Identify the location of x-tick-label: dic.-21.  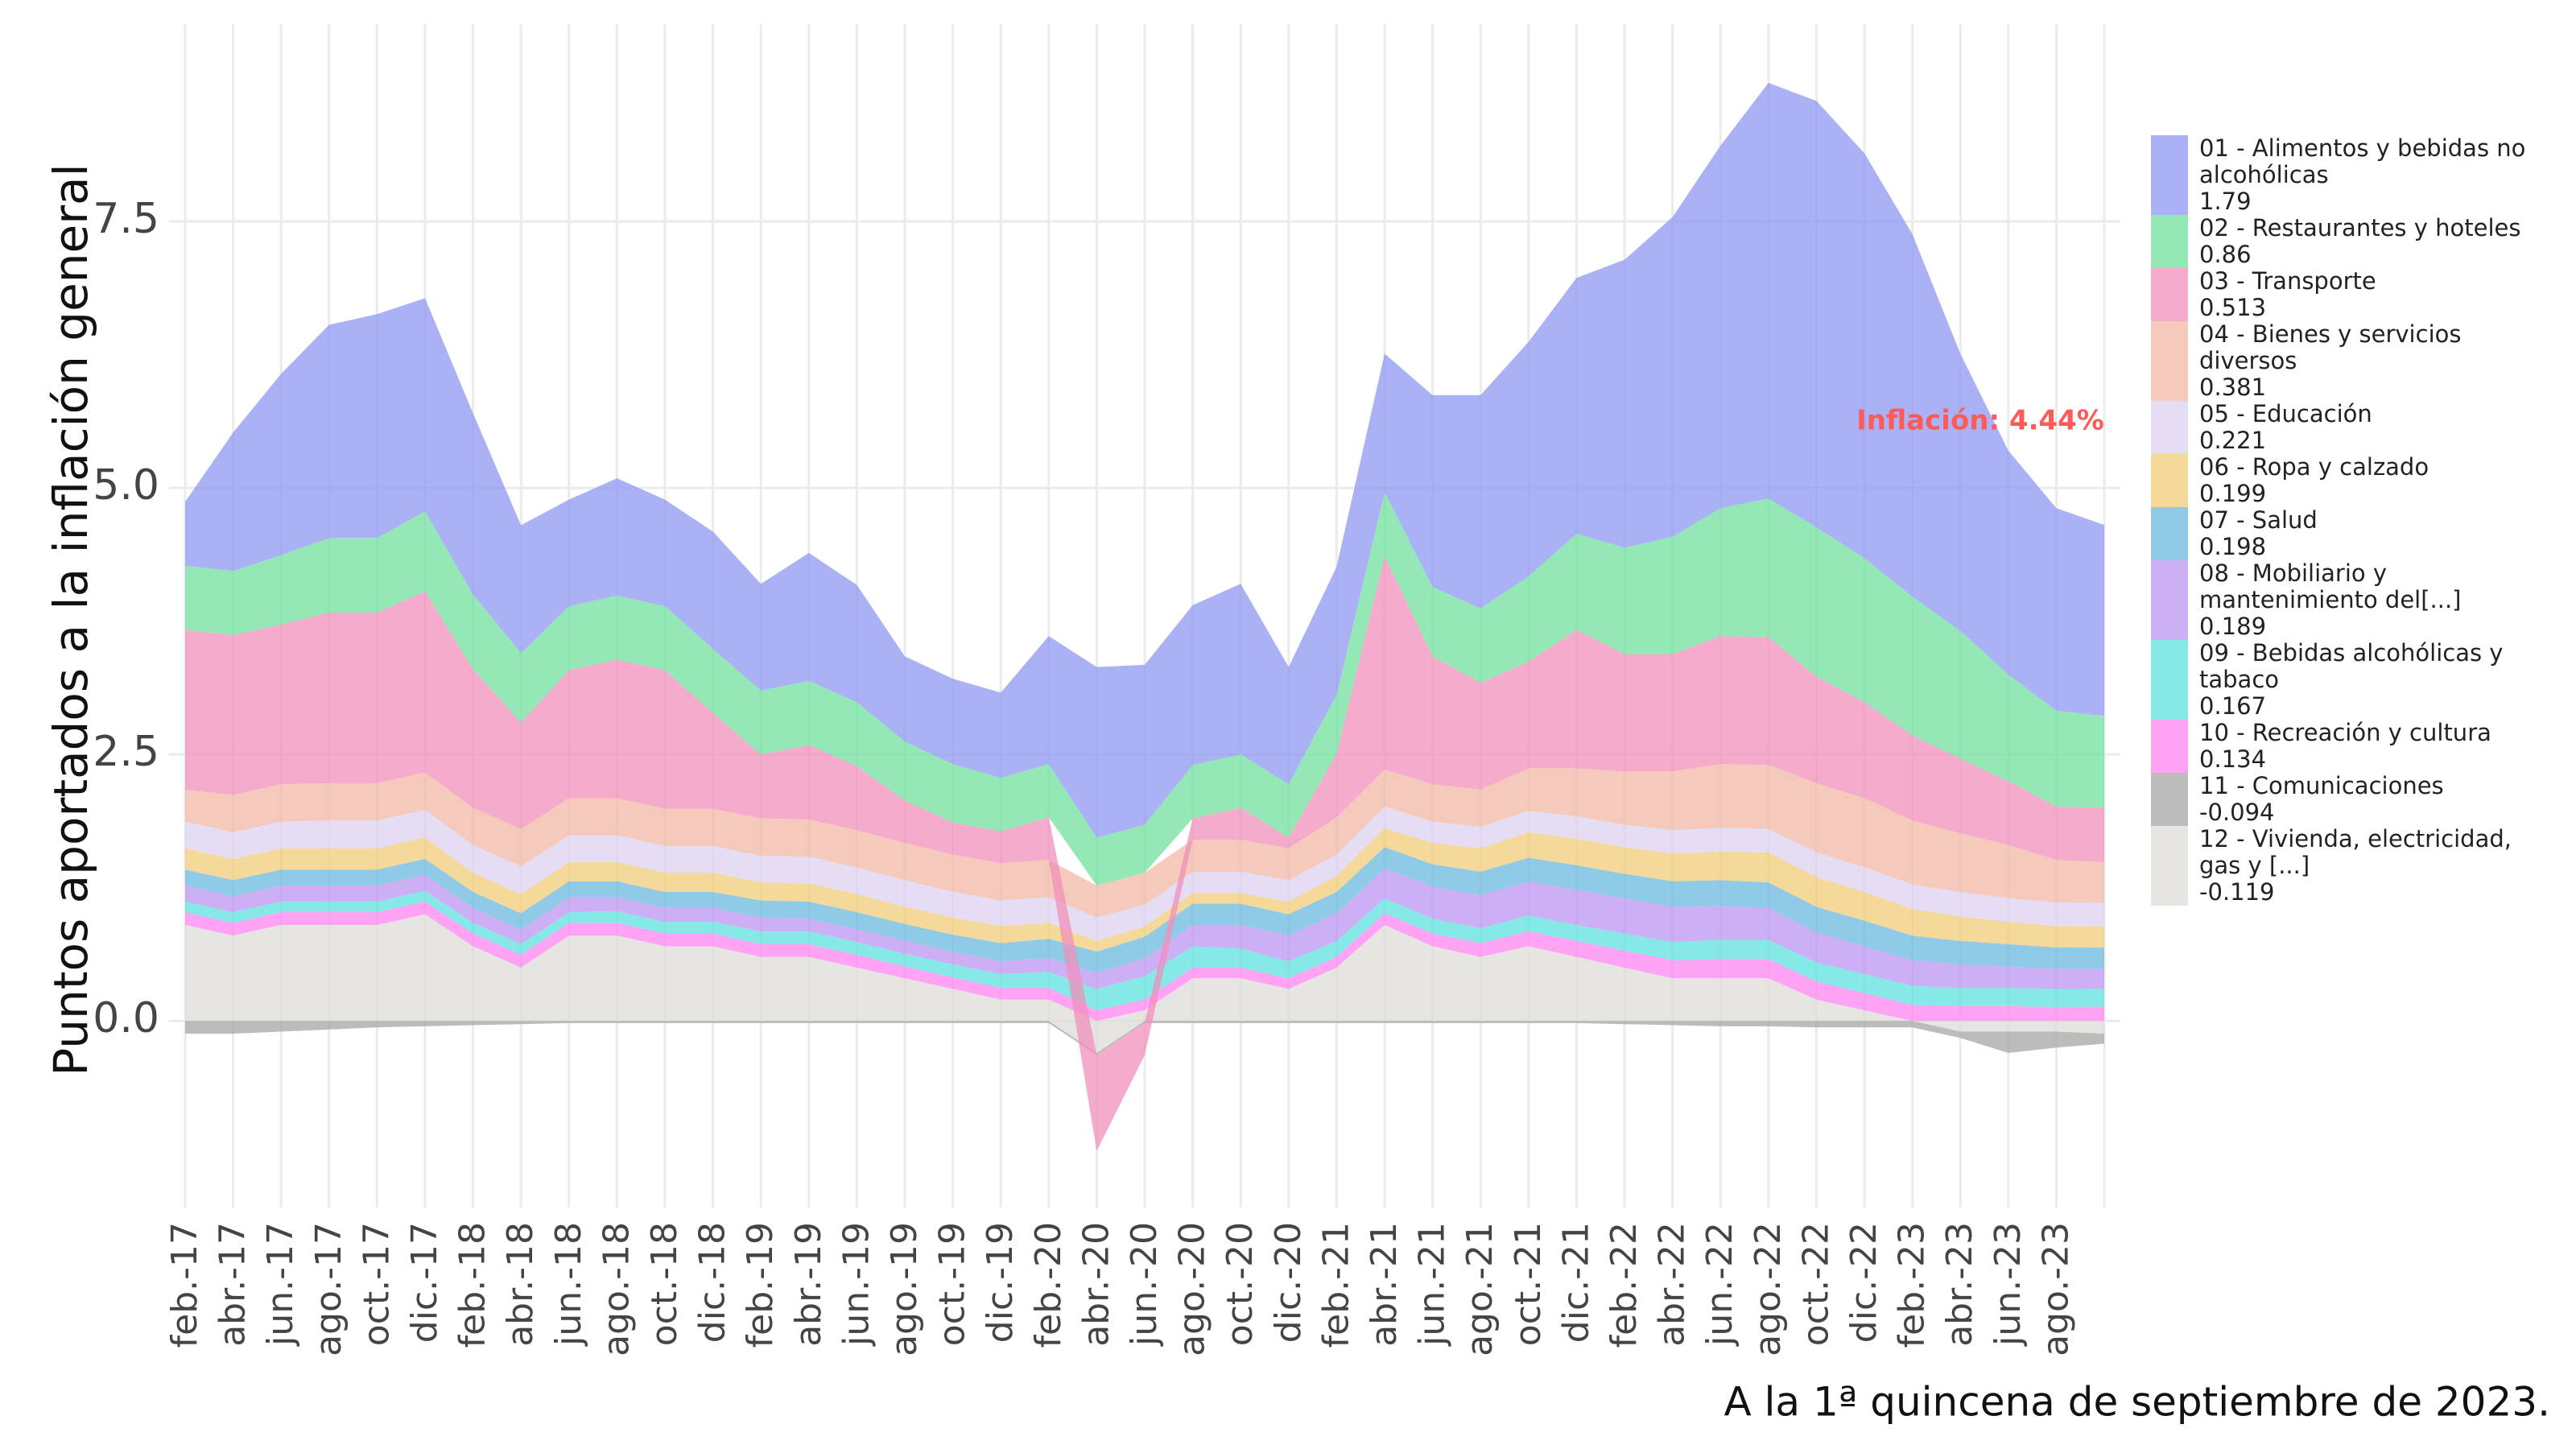
(1575, 1282).